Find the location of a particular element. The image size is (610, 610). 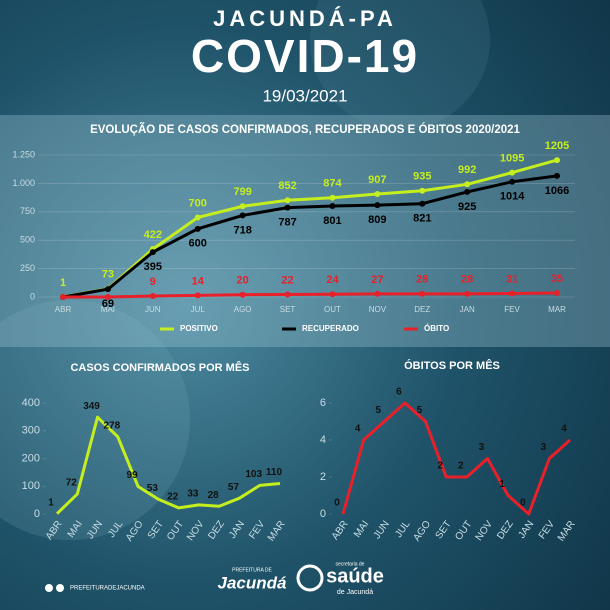

virus-decoration is located at coordinates (400, 65).